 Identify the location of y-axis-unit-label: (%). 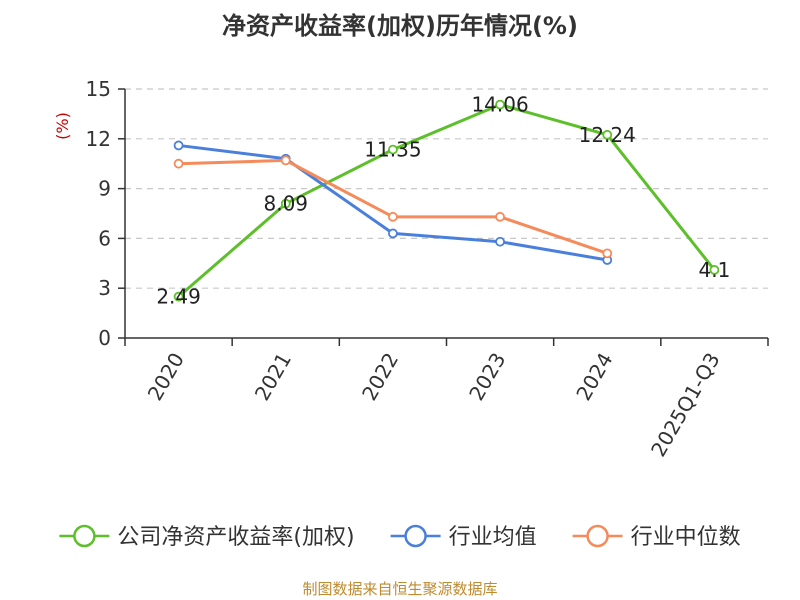
(62, 126).